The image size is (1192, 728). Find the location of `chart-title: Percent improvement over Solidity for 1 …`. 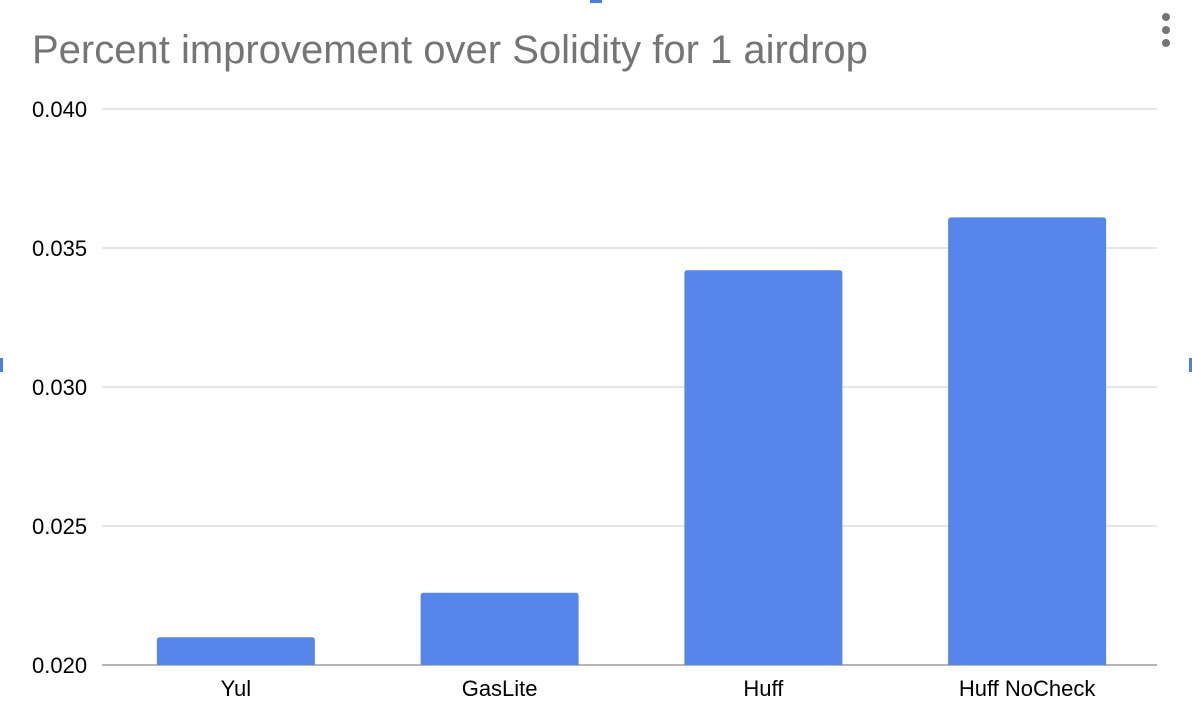

chart-title: Percent improvement over Solidity for 1 … is located at coordinates (450, 50).